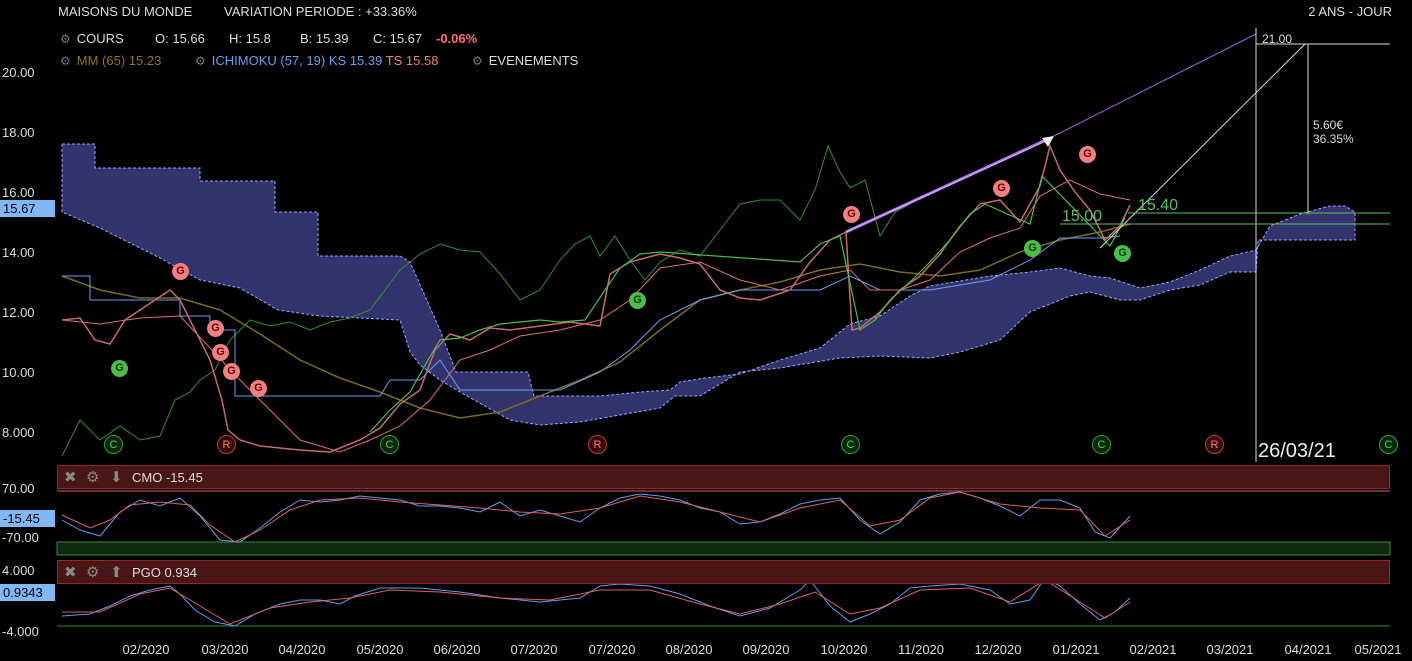 The image size is (1412, 661). I want to click on x-tick: 08/2020, so click(689, 649).